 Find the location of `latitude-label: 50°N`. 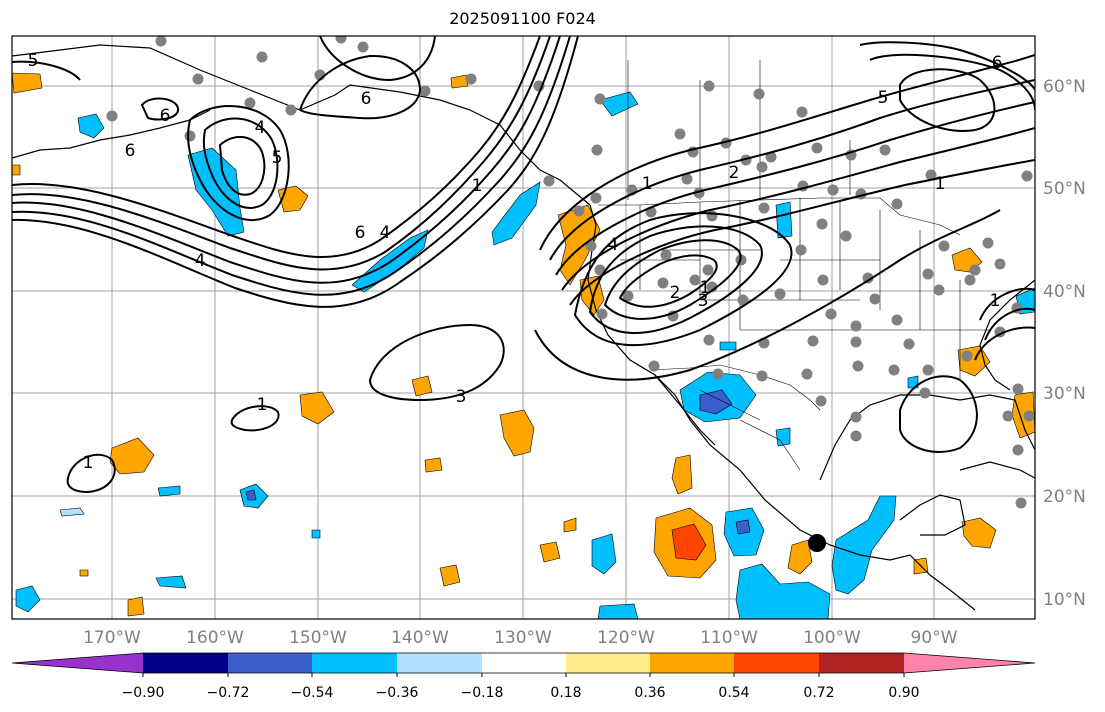

latitude-label: 50°N is located at coordinates (1064, 189).